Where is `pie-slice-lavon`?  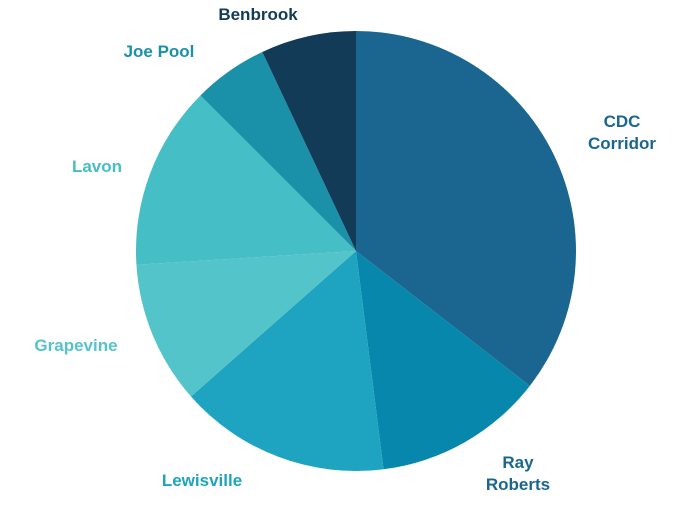
pie-slice-lavon is located at coordinates (245, 180).